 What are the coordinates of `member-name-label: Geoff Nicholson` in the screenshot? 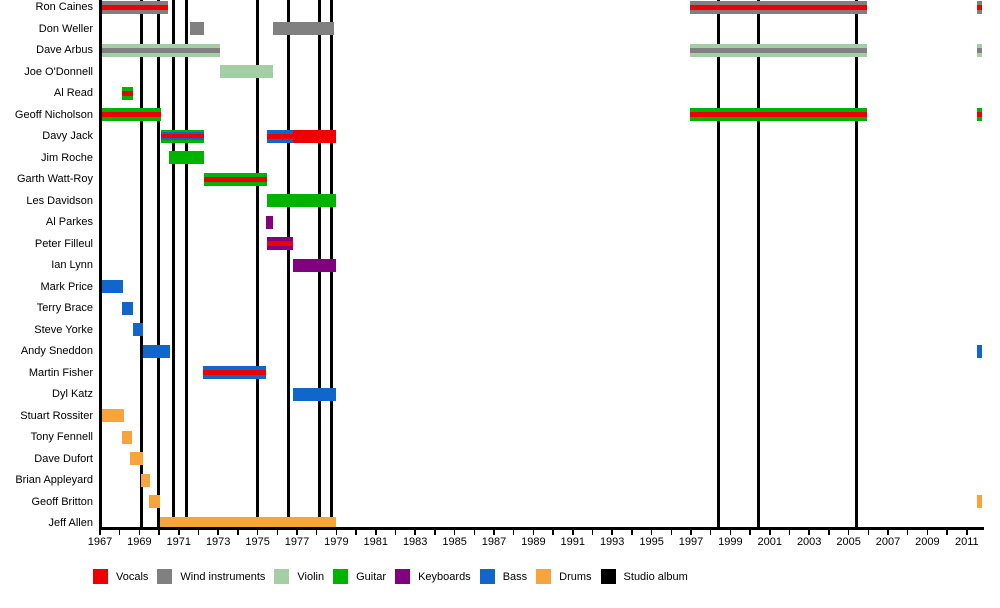 It's located at (53, 114).